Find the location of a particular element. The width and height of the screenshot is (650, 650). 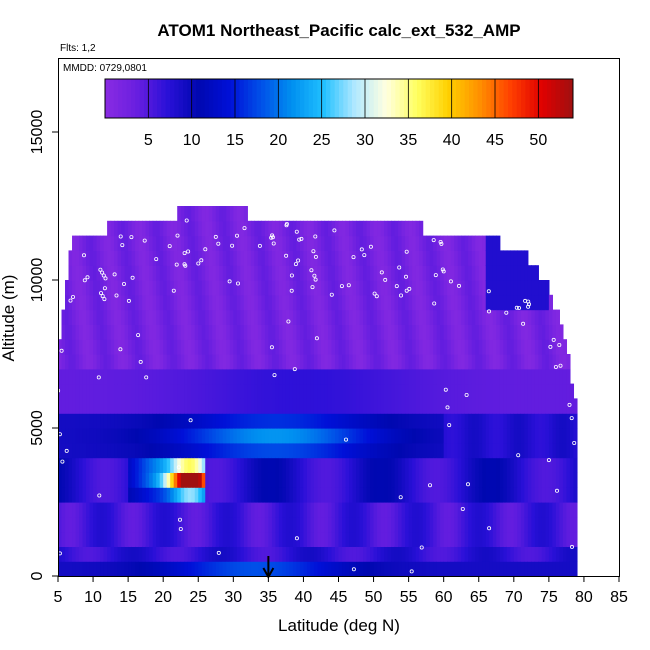

y-axis-label: Altitude (m) is located at coordinates (9, 318).